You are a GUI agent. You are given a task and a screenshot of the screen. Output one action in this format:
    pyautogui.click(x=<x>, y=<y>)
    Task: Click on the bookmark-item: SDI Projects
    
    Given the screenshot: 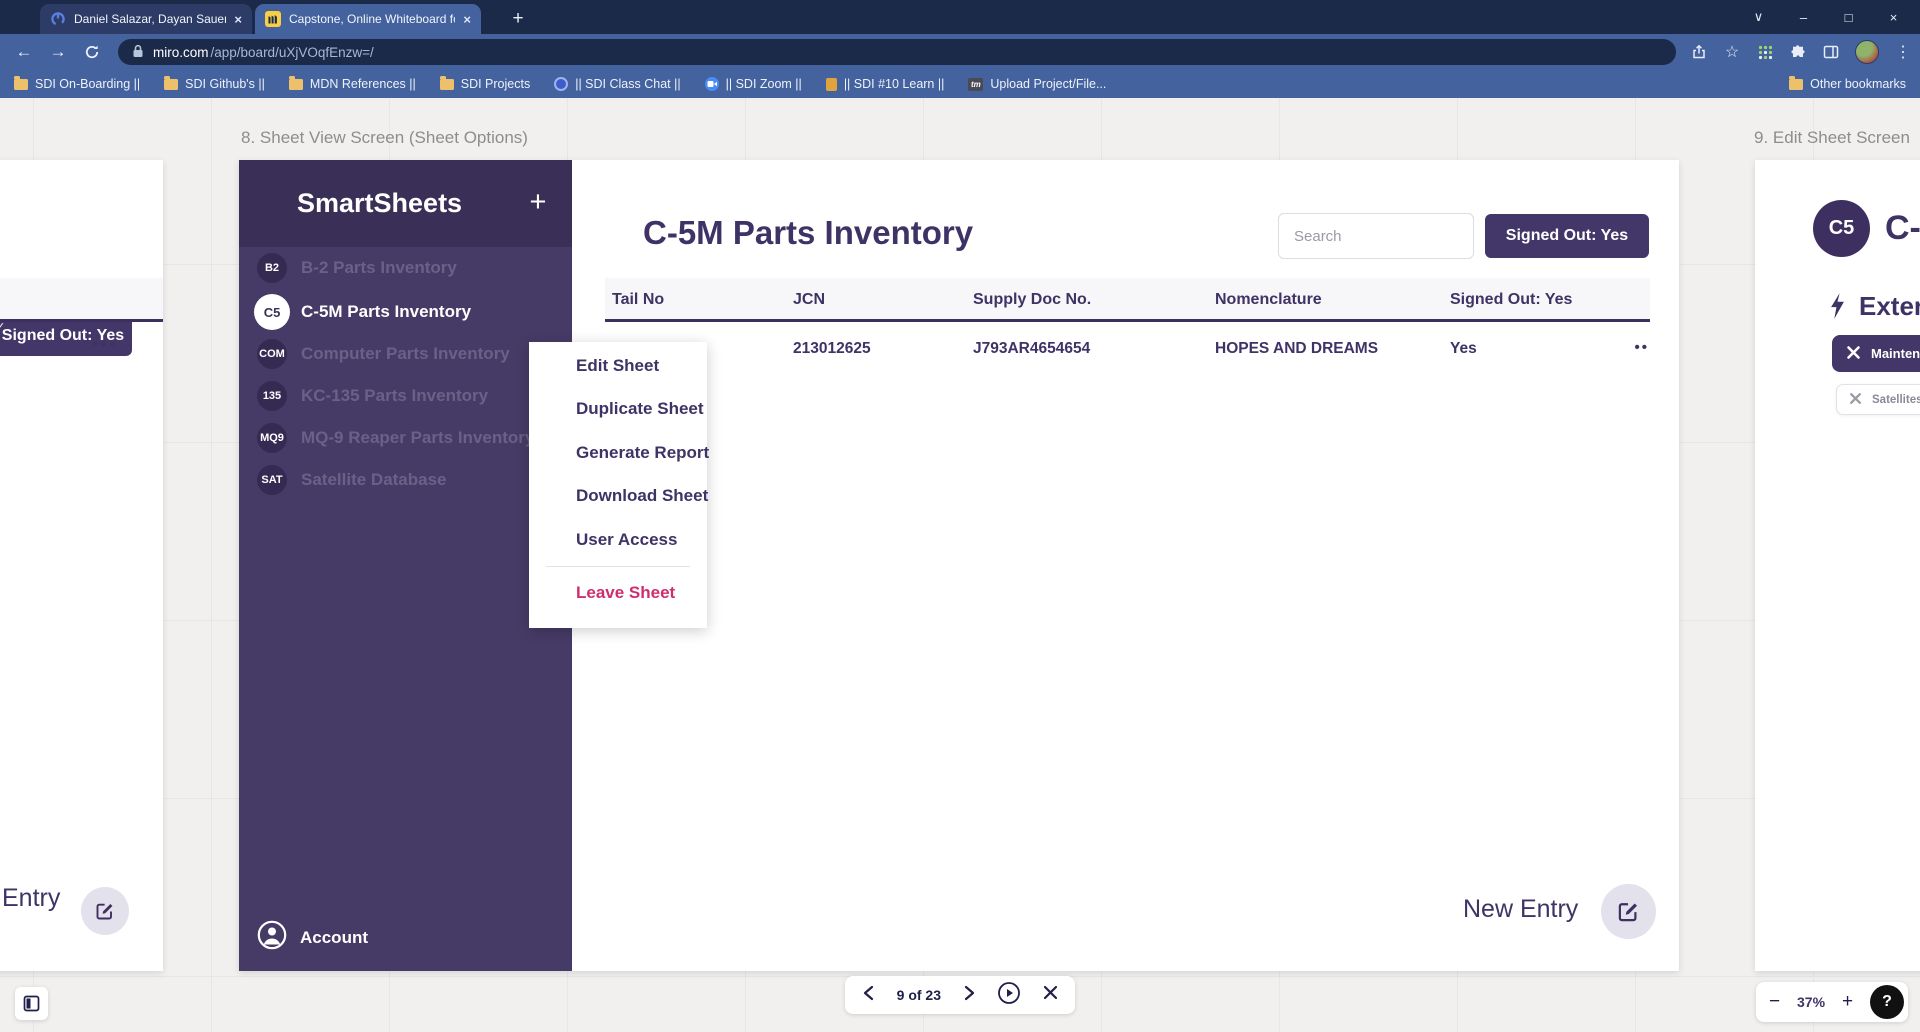 What is the action you would take?
    pyautogui.click(x=484, y=83)
    